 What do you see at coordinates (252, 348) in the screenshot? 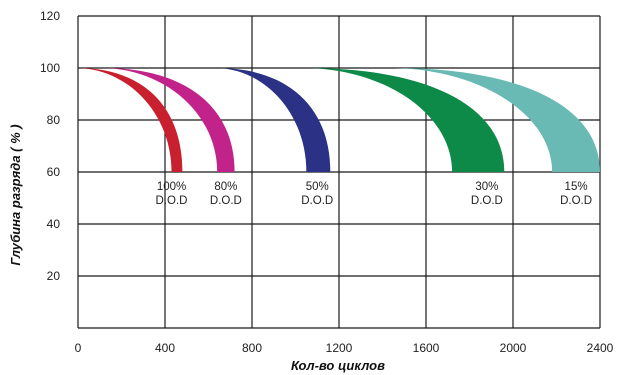
I see `x-tick-label: 800` at bounding box center [252, 348].